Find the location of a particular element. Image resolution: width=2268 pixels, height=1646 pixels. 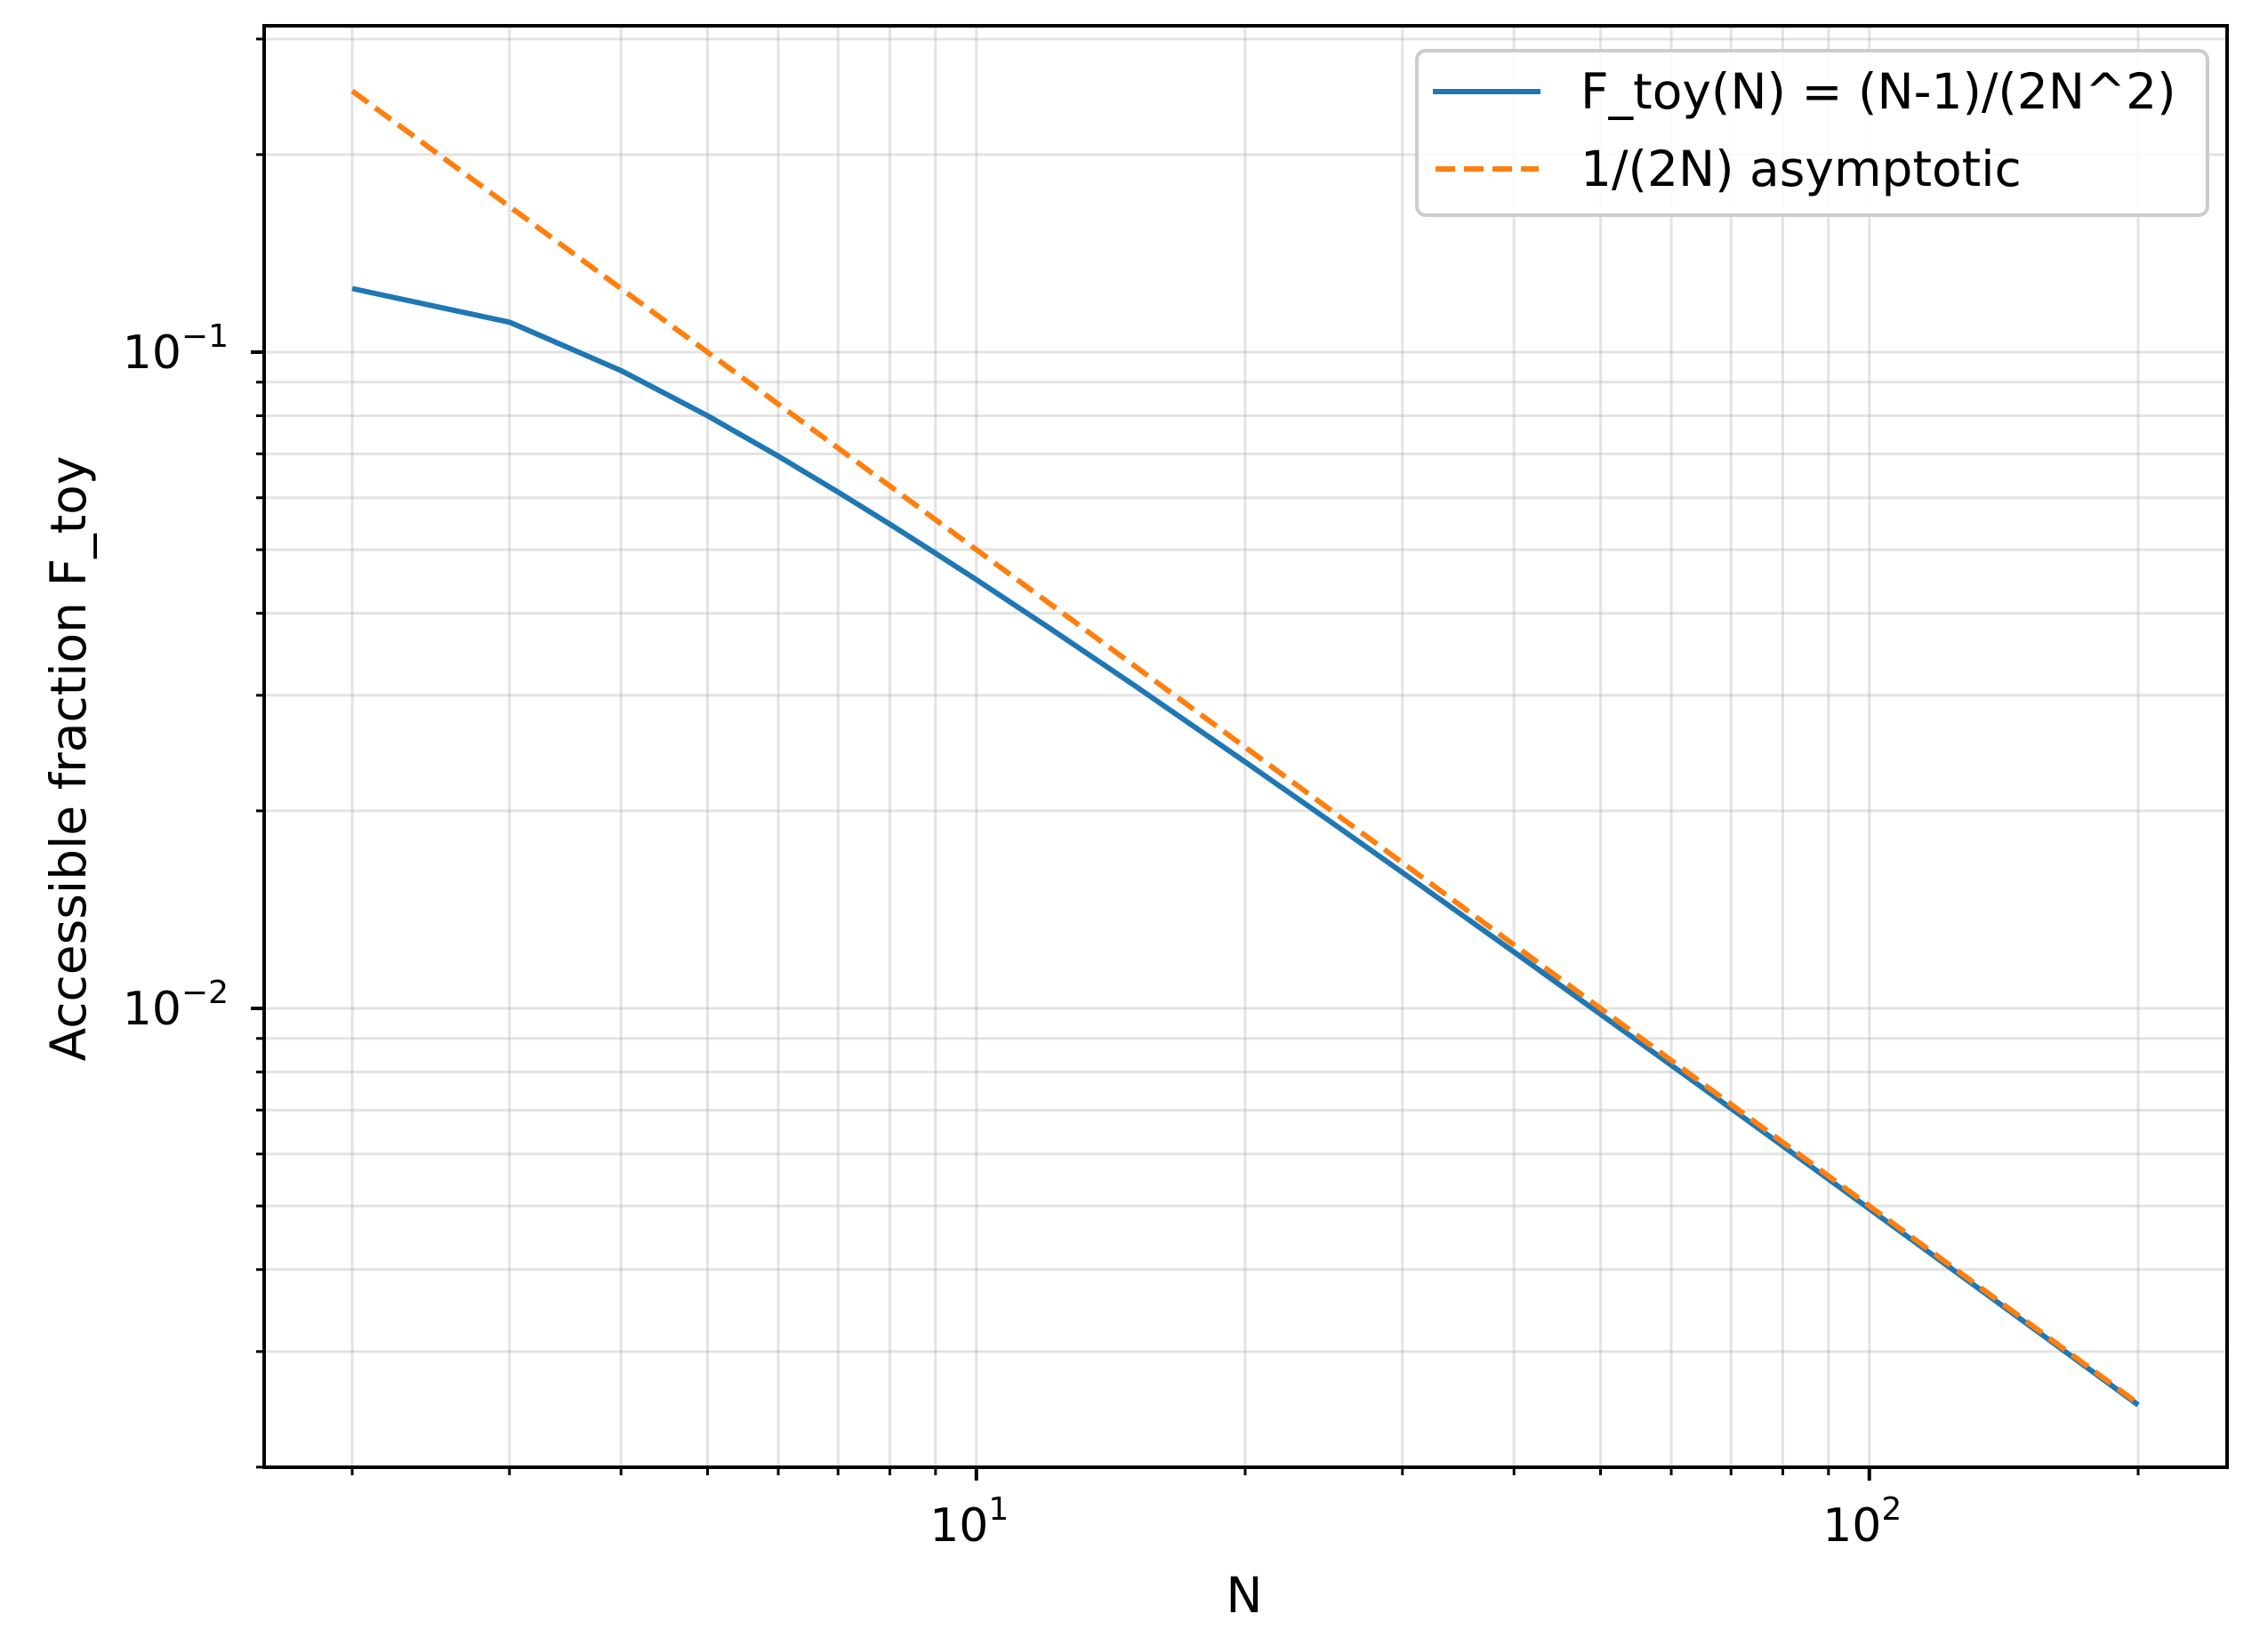

legend-label-asymptotic: 1/(2N) asymptotic is located at coordinates (1801, 169).